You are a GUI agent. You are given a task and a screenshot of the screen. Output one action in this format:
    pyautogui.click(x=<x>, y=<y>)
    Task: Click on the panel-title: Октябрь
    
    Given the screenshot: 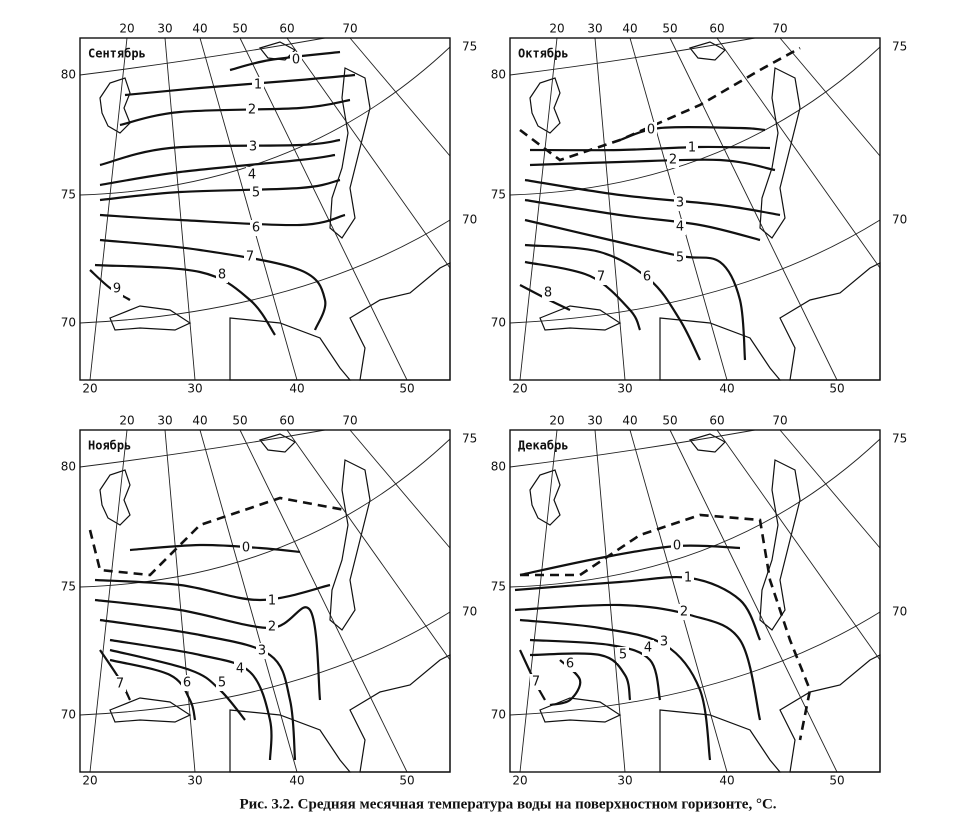 What is the action you would take?
    pyautogui.click(x=543, y=54)
    